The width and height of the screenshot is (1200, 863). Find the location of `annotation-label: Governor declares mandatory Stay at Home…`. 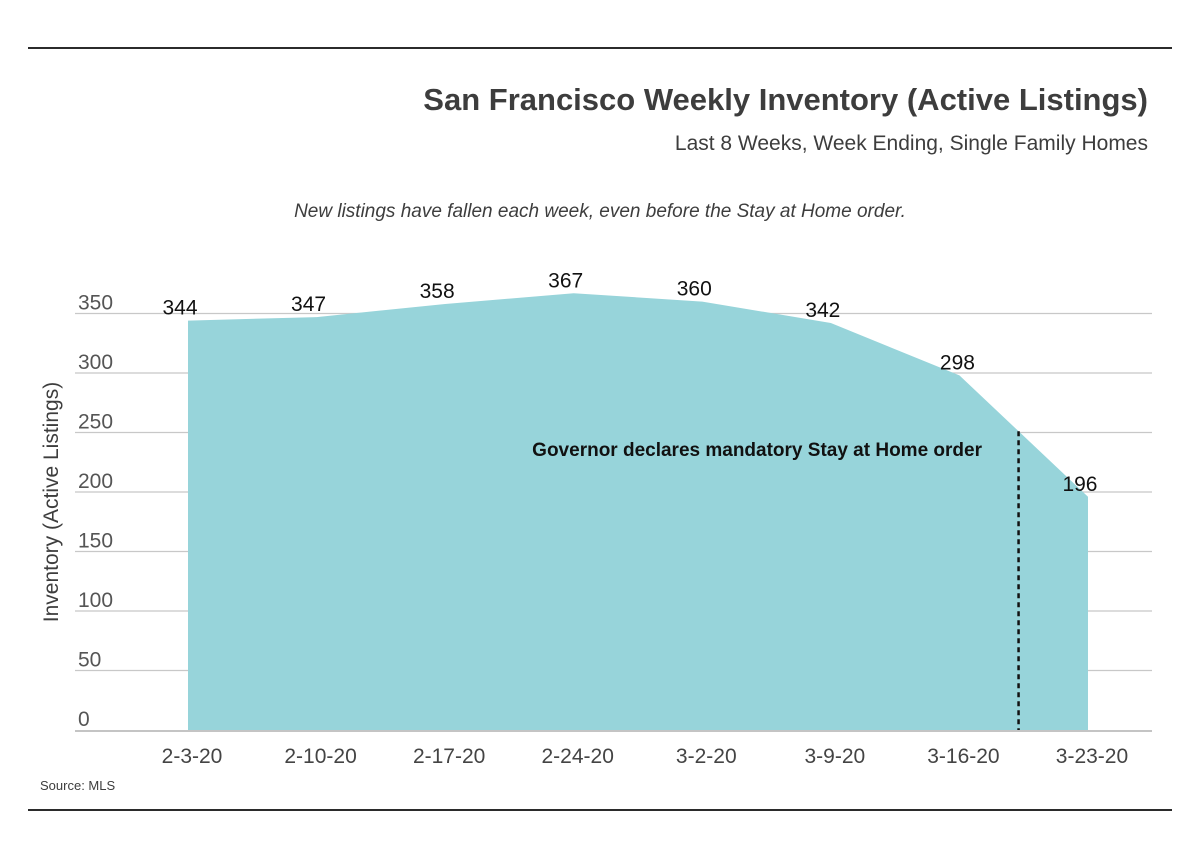

annotation-label: Governor declares mandatory Stay at Home… is located at coordinates (757, 450).